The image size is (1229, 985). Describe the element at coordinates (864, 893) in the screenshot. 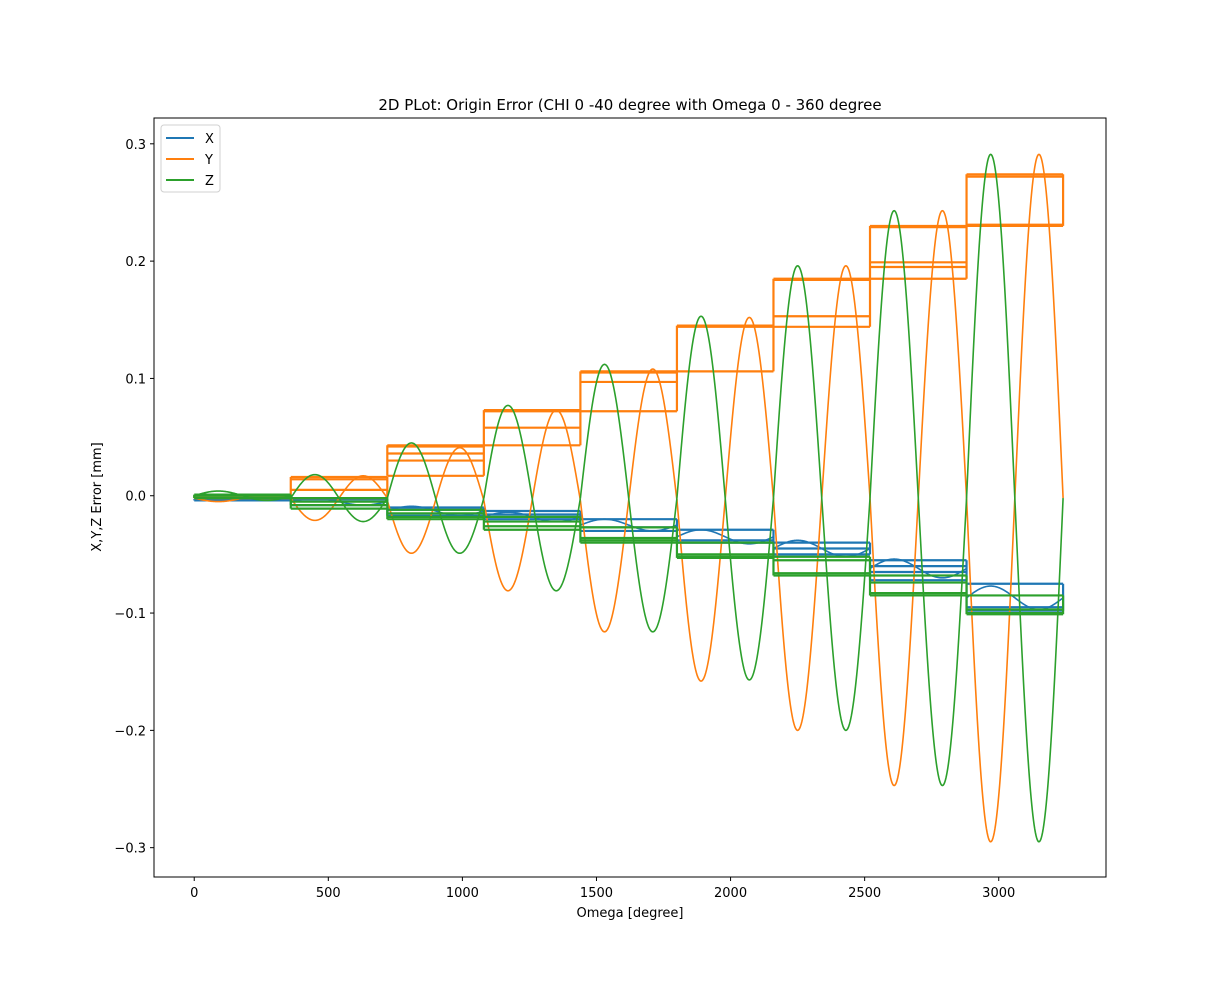

I see `x-tick-label: 2500` at that location.